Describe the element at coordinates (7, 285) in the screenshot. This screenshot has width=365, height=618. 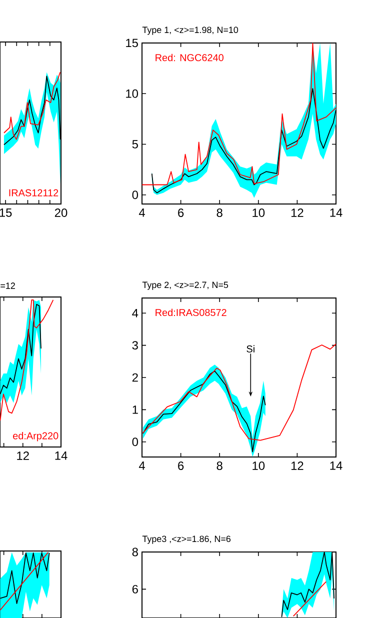
I see `chart-title: =12` at that location.